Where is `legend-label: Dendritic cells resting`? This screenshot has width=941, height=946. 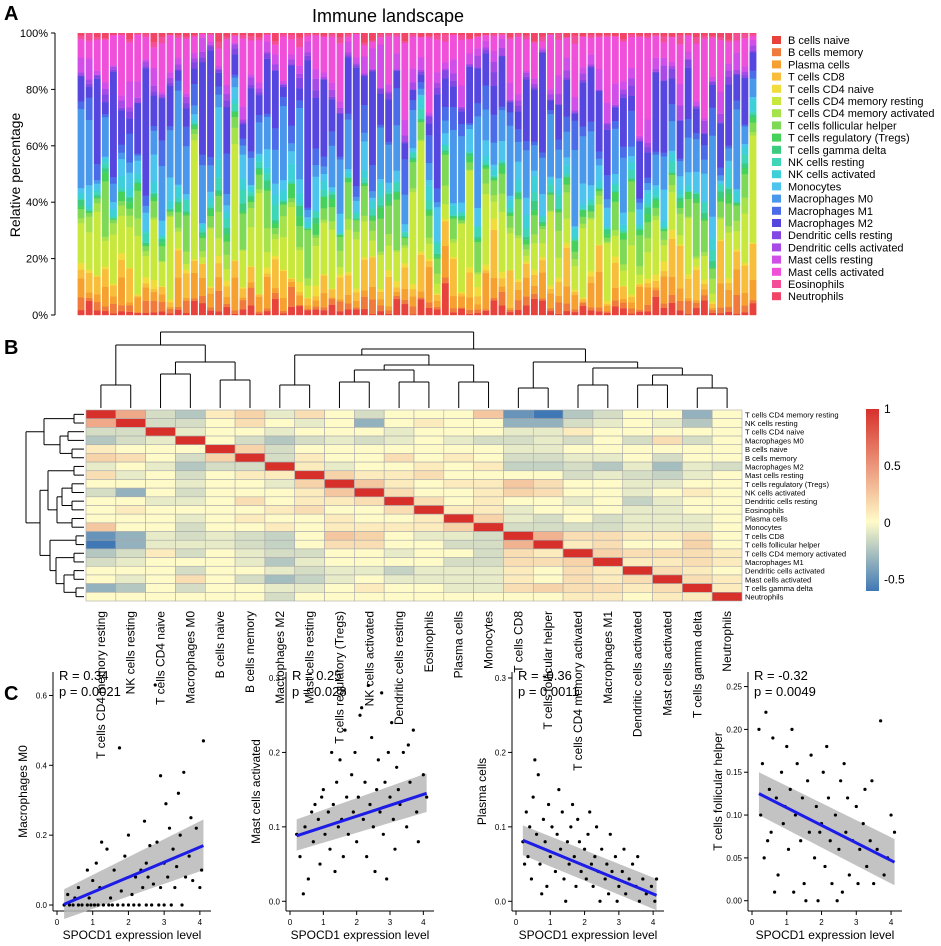 legend-label: Dendritic cells resting is located at coordinates (840, 236).